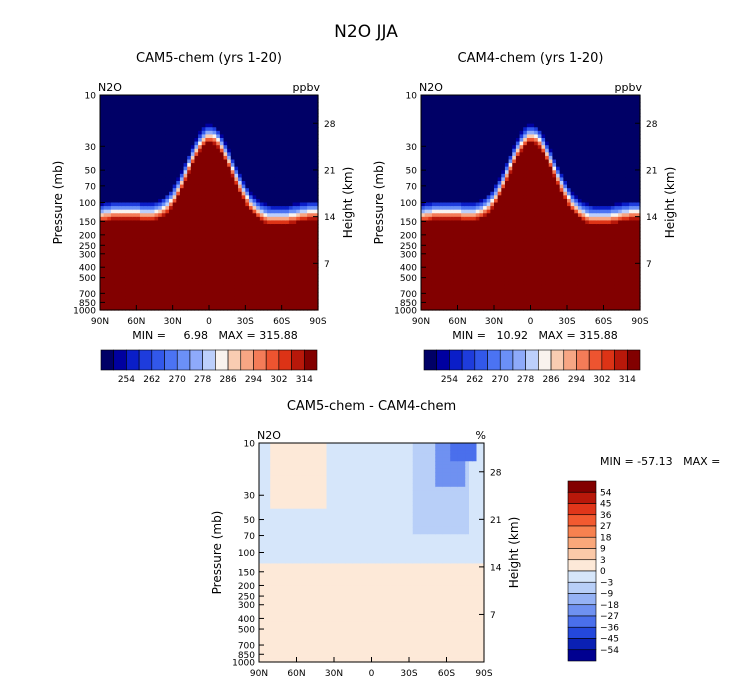  Describe the element at coordinates (133, 360) in the screenshot. I see `colorbar-box` at that location.